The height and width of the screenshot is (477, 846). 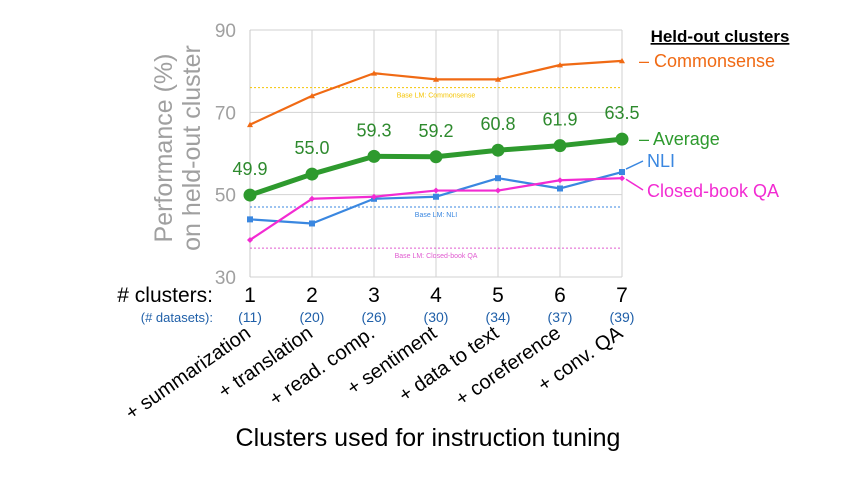 What do you see at coordinates (374, 317) in the screenshot?
I see `dataset-count-label: (26)` at bounding box center [374, 317].